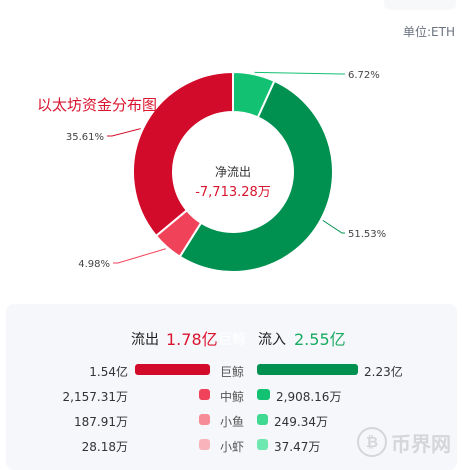 Image resolution: width=465 pixels, height=470 pixels. Describe the element at coordinates (233, 192) in the screenshot. I see `center-value: -7,713.28万` at that location.